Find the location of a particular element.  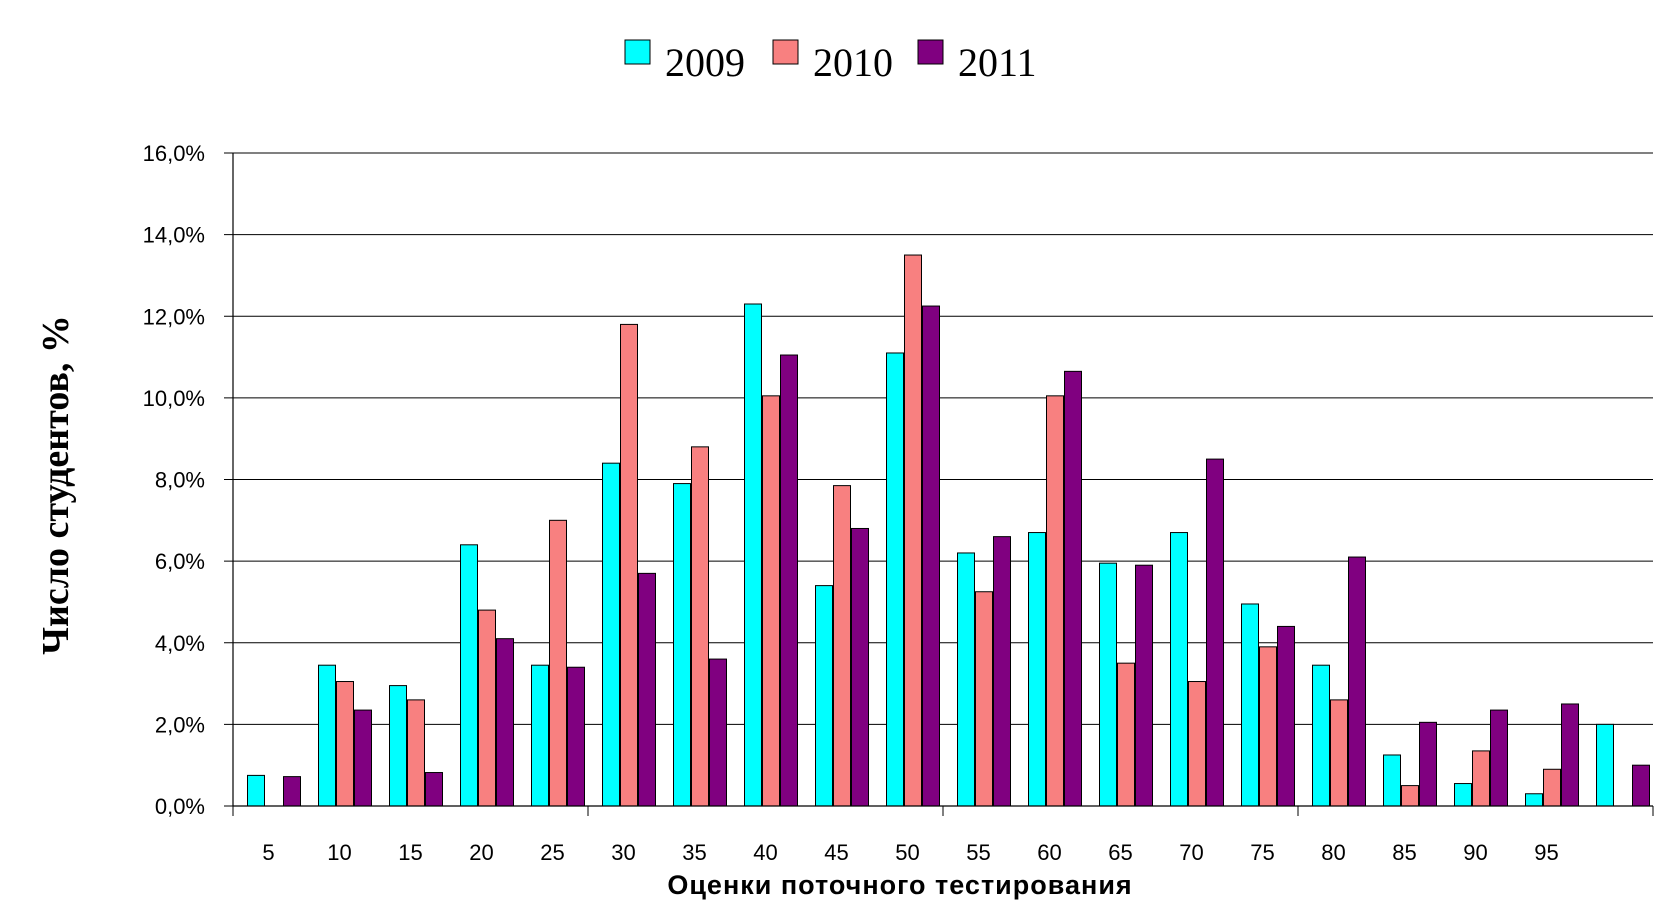

x-tick-label: 85 is located at coordinates (1404, 852).